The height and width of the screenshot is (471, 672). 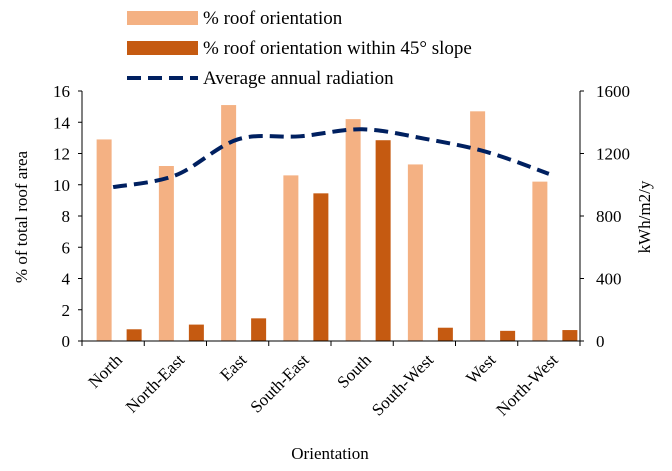 I want to click on x-tick-label-east: East, so click(x=233, y=367).